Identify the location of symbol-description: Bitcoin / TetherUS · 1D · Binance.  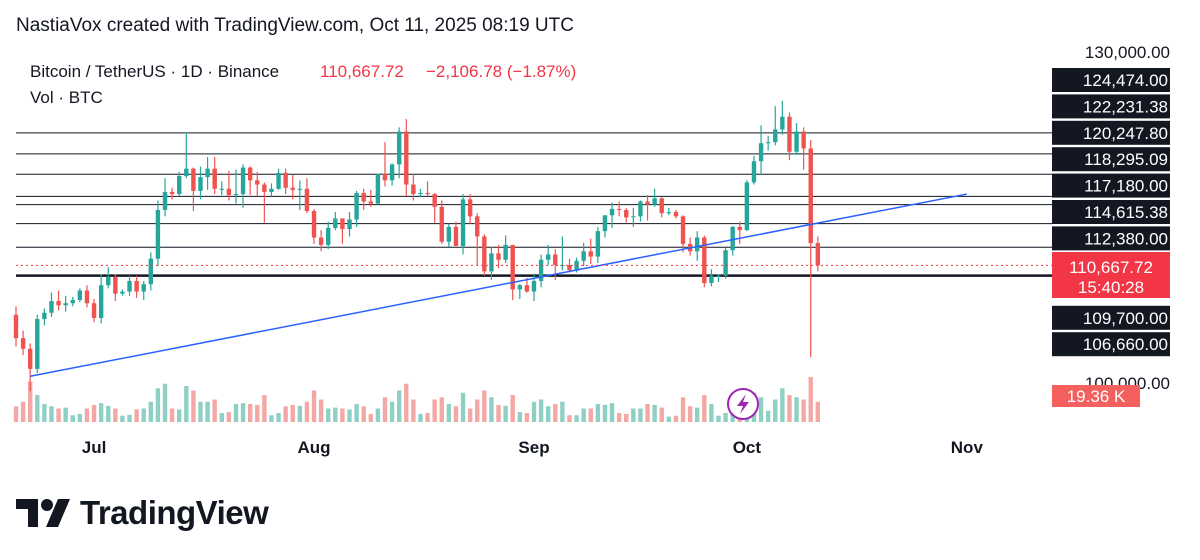
(154, 71).